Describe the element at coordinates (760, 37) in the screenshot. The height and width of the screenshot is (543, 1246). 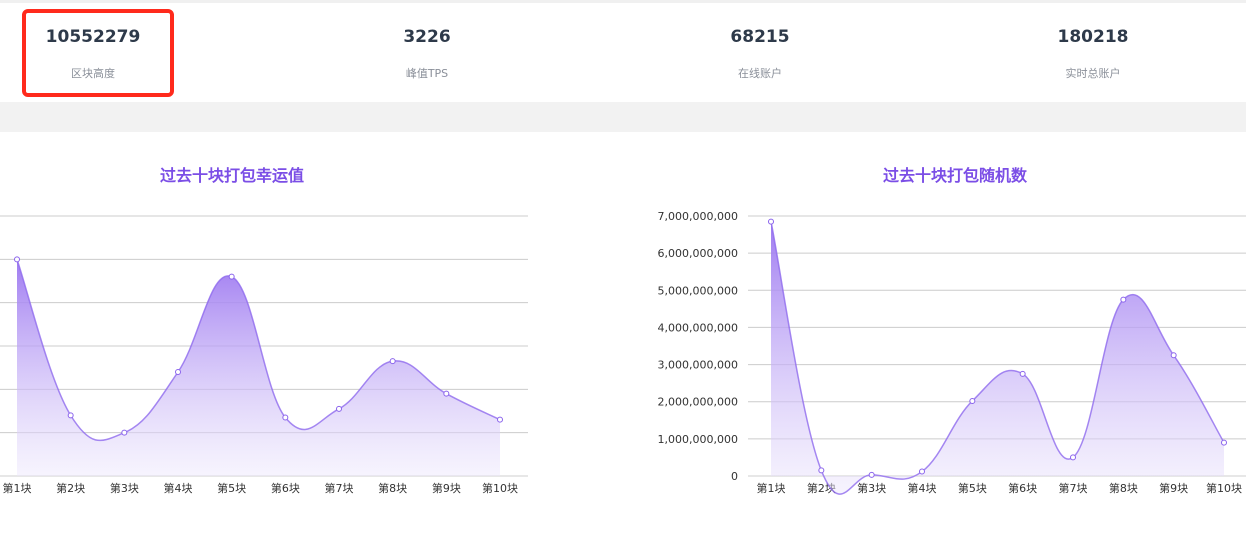
I see `stat-value: 68215` at that location.